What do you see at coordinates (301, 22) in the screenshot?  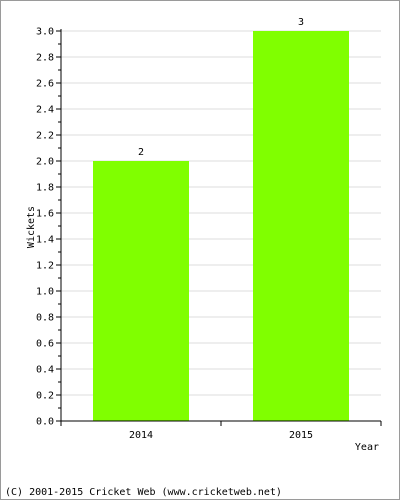 I see `data-label: 3` at bounding box center [301, 22].